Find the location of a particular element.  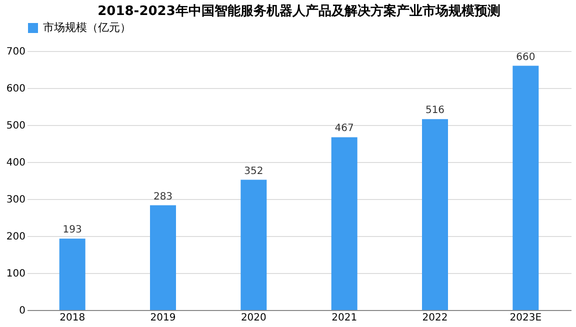

y-tick-label: 100 is located at coordinates (16, 274).